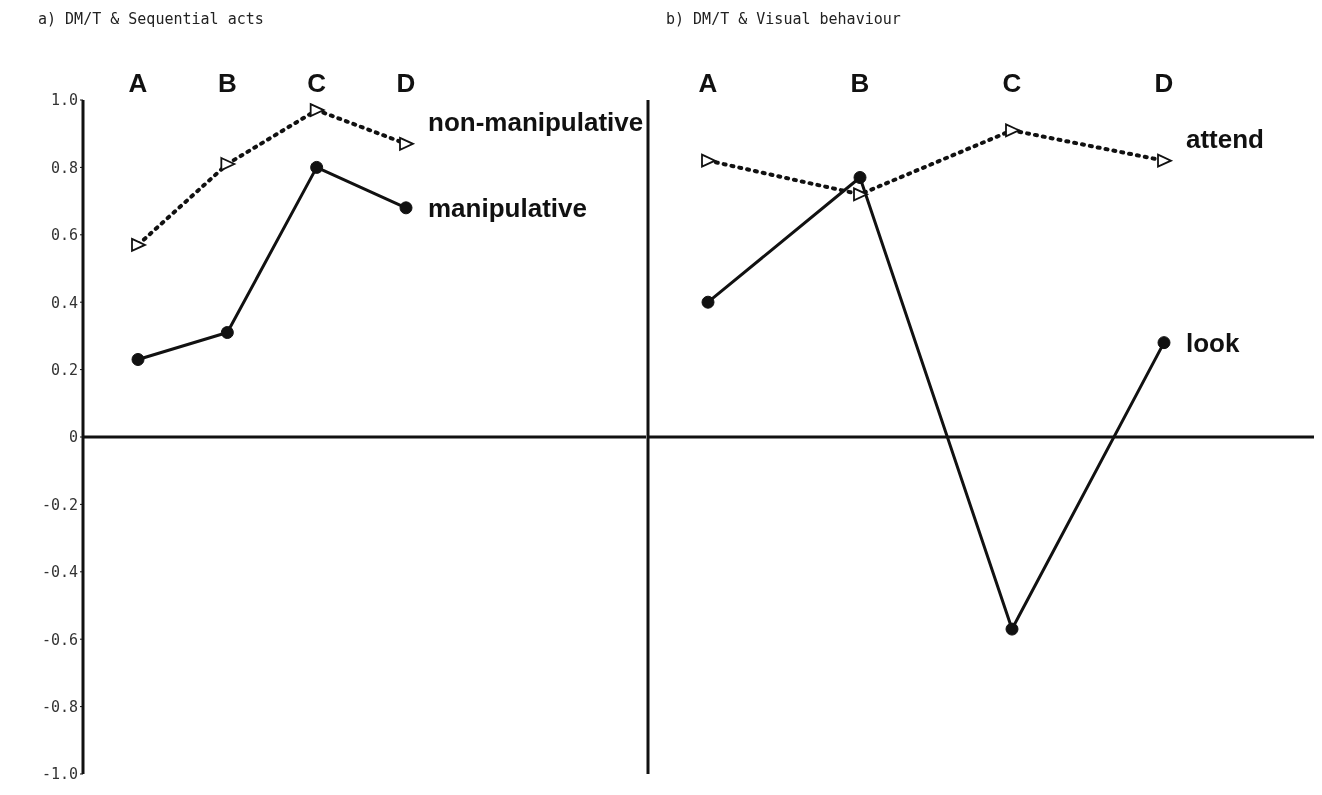 This screenshot has width=1322, height=795. Describe the element at coordinates (64, 100) in the screenshot. I see `y-tick-label: 1.0` at that location.